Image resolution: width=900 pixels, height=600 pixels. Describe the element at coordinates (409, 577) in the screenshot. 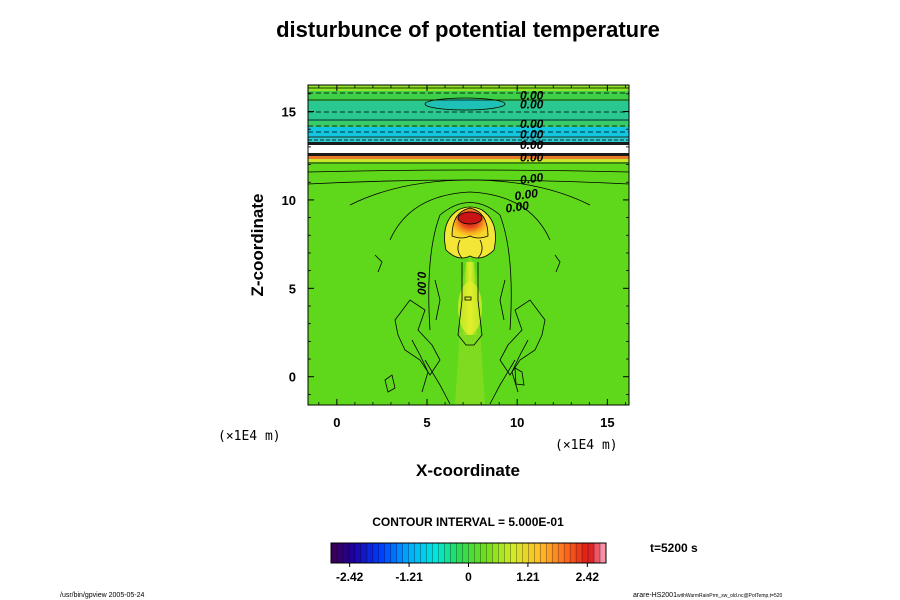

I see `colorbar-tick-label: -1.21` at that location.